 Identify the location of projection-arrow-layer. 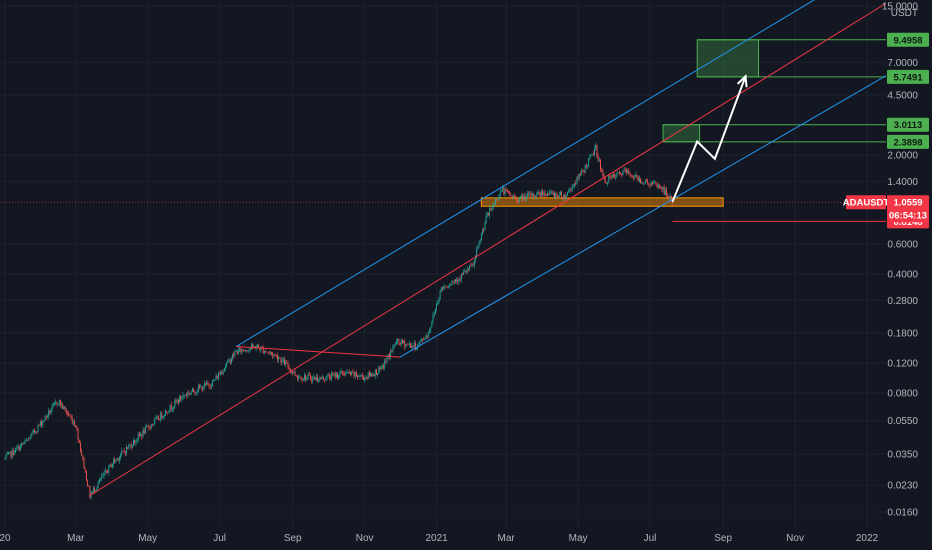
(709, 138).